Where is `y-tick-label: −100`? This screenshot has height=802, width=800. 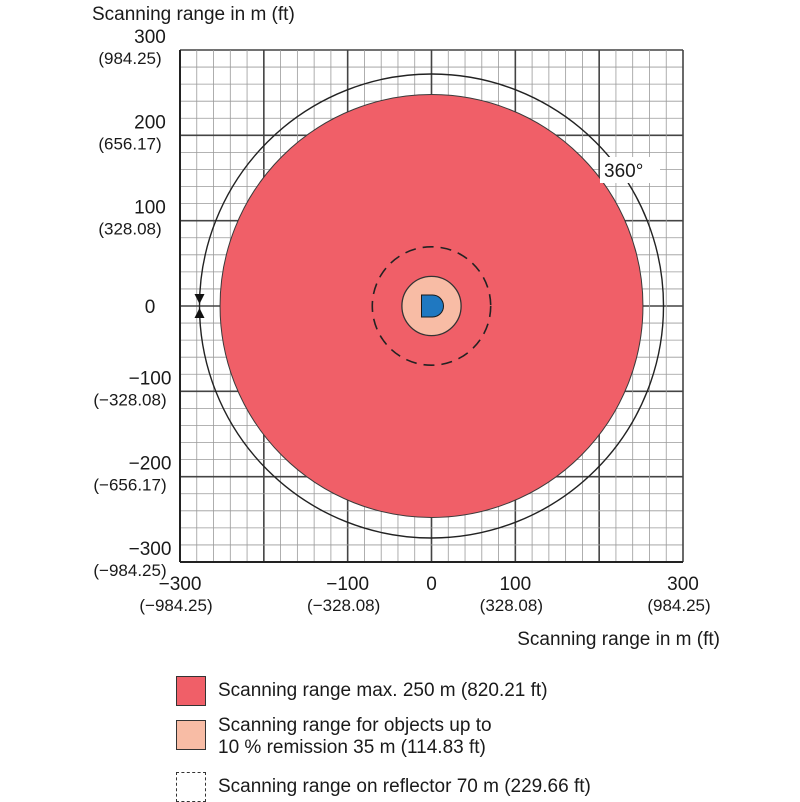
y-tick-label: −100 is located at coordinates (150, 378).